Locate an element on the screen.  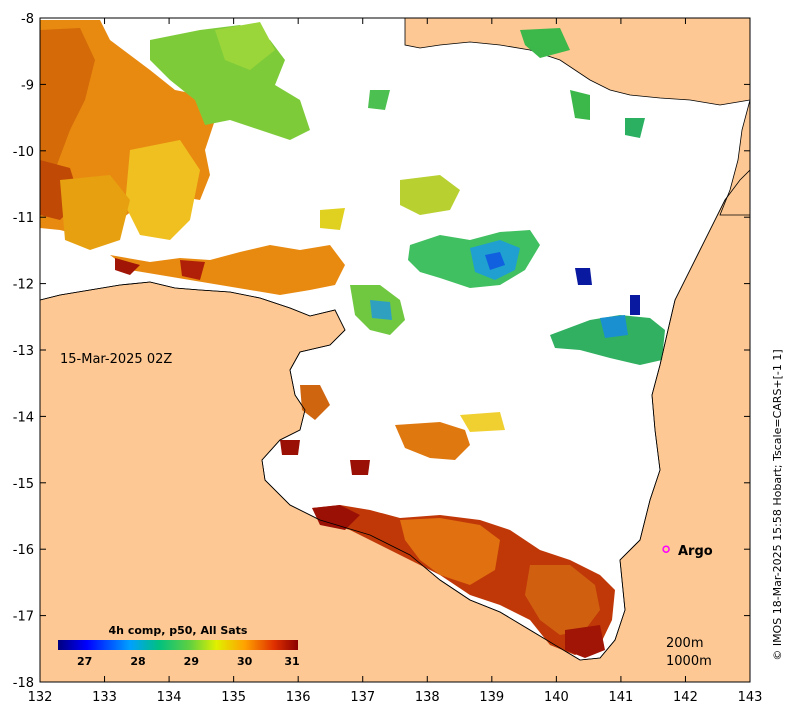
land-east-coast is located at coordinates (734, 157).